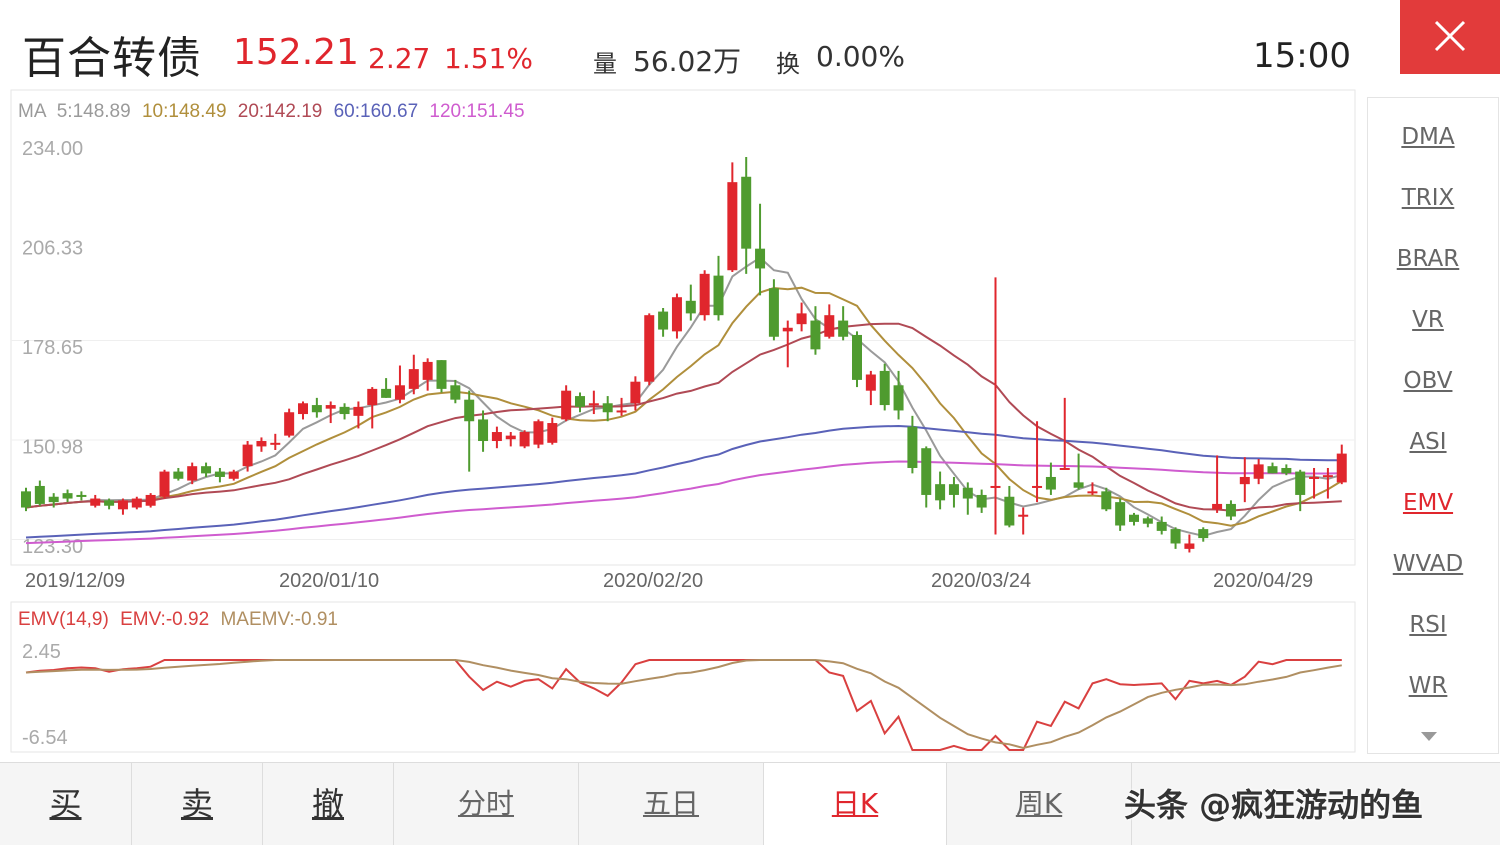 The height and width of the screenshot is (845, 1500). Describe the element at coordinates (671, 804) in the screenshot. I see `tab-five-day: 五日` at that location.